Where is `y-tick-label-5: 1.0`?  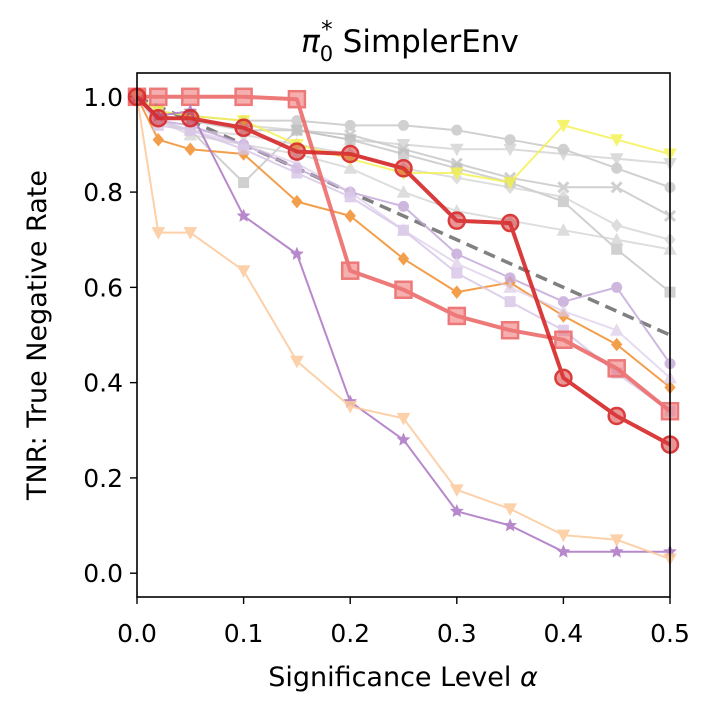
y-tick-label-5: 1.0 is located at coordinates (103, 97).